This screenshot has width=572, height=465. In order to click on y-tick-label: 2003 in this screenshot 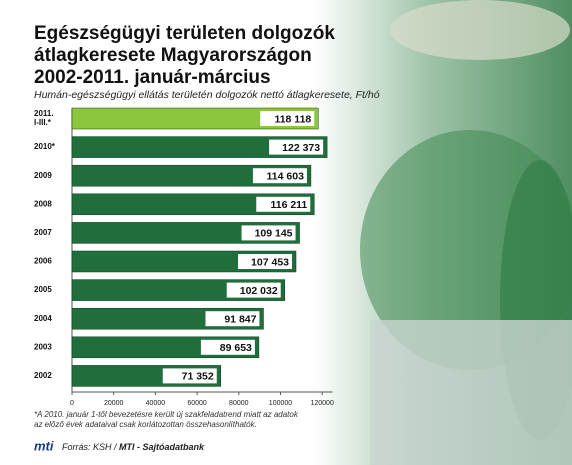, I will do `click(43, 346)`.